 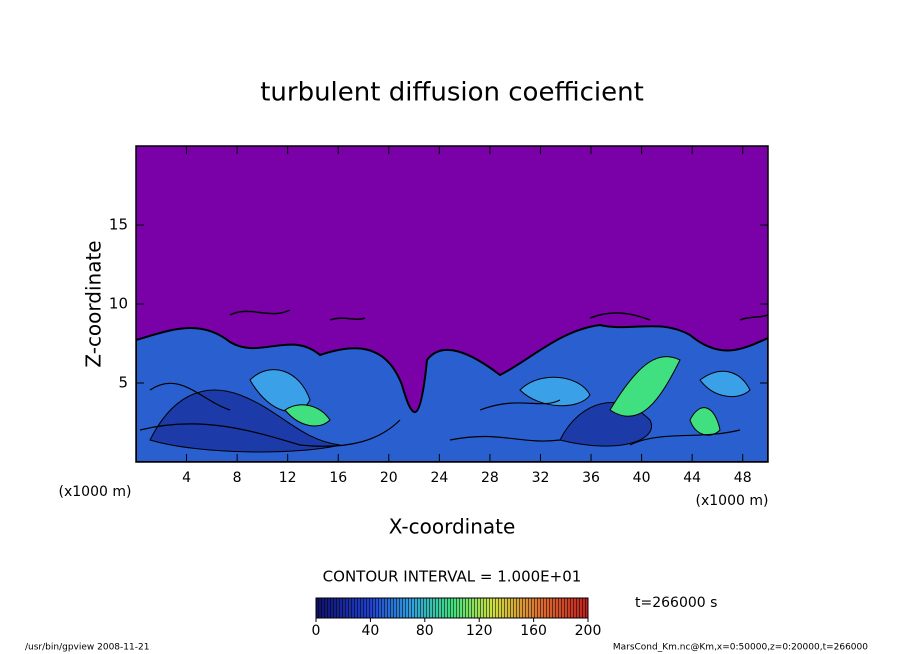 I want to click on colorbar-tick-label: 160, so click(x=533, y=631).